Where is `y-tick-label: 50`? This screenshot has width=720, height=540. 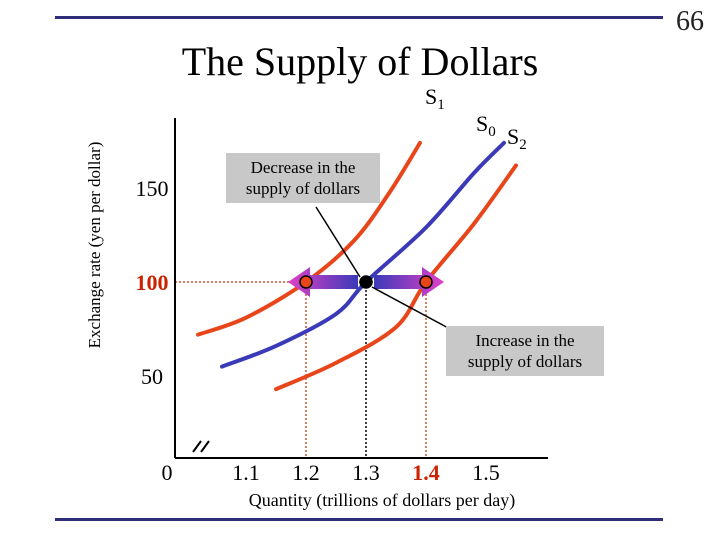 y-tick-label: 50 is located at coordinates (152, 376).